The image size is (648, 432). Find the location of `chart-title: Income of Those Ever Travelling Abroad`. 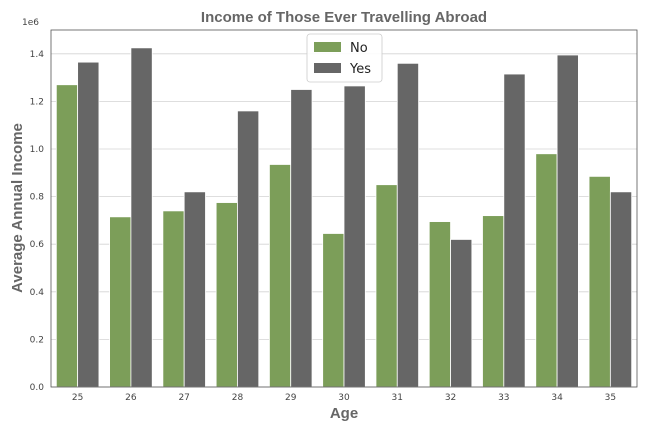

chart-title: Income of Those Ever Travelling Abroad is located at coordinates (344, 17).